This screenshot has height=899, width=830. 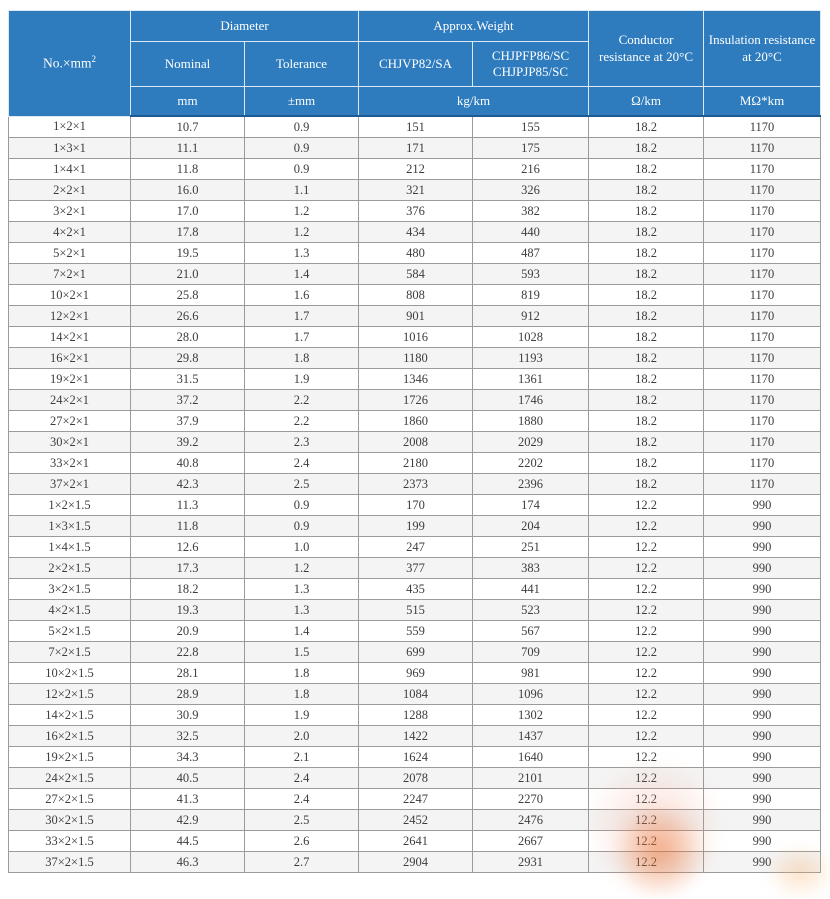 What do you see at coordinates (301, 736) in the screenshot?
I see `cell: 2.0` at bounding box center [301, 736].